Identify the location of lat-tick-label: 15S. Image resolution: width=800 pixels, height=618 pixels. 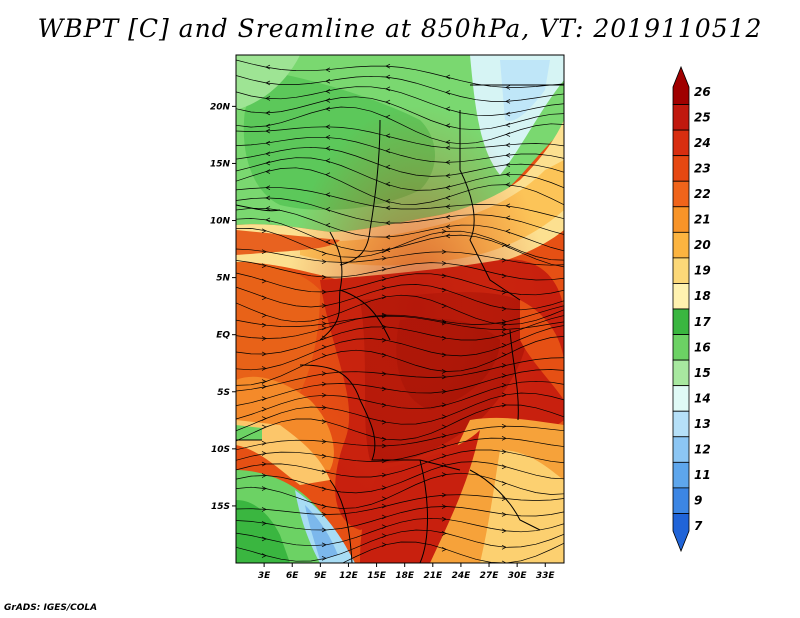
(220, 507).